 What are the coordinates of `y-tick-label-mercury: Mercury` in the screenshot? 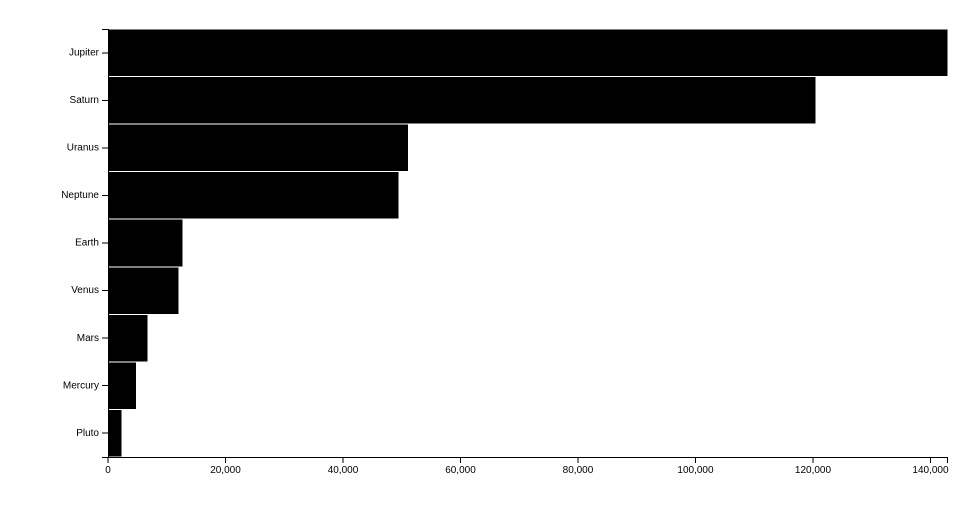 It's located at (81, 385).